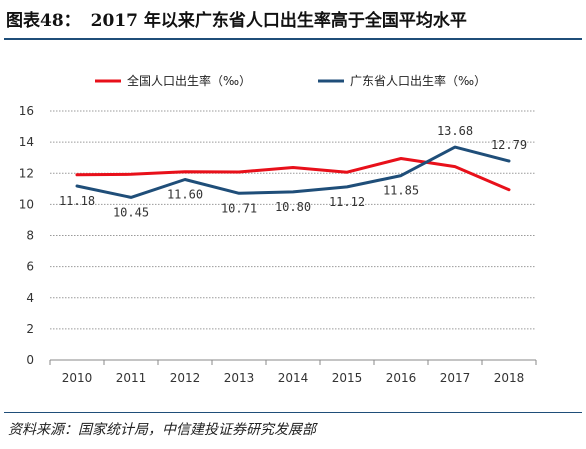 The height and width of the screenshot is (449, 586). What do you see at coordinates (239, 208) in the screenshot?
I see `data-label: 10.71` at bounding box center [239, 208].